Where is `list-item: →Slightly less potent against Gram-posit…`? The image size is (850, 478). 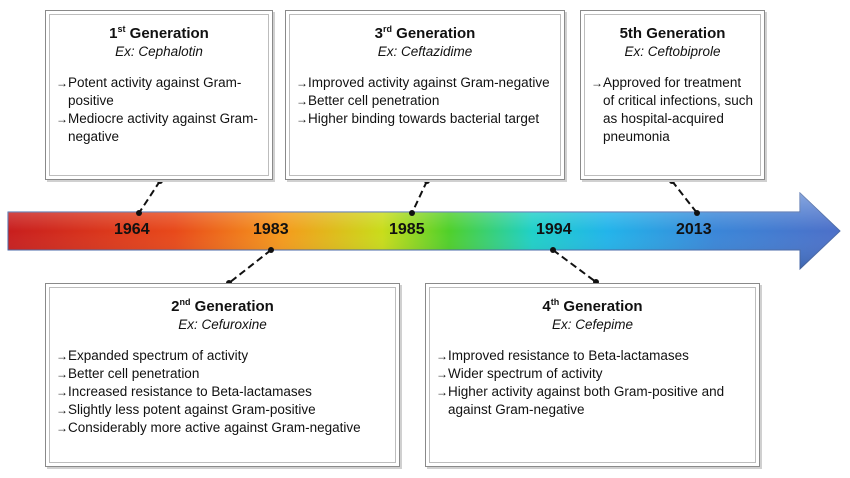
list-item: →Slightly less potent against Gram-posit… is located at coordinates (186, 409).